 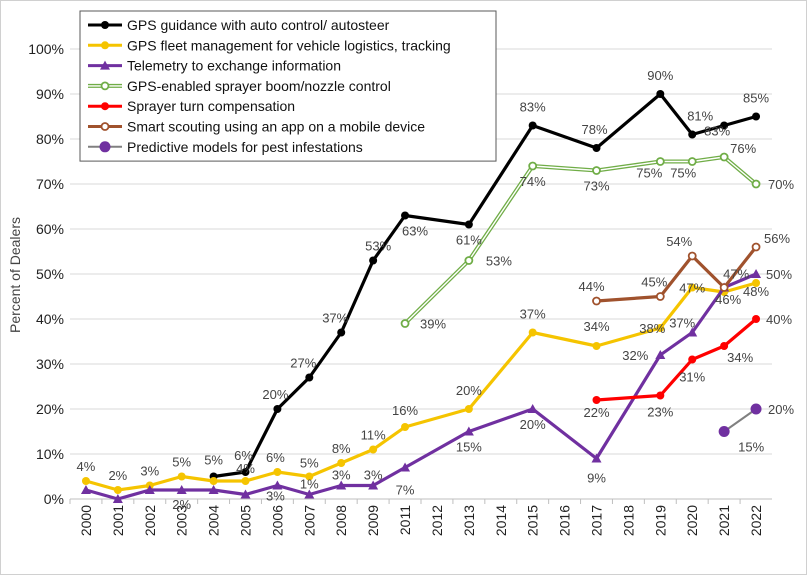 I want to click on data-label: 22%, so click(x=596, y=412).